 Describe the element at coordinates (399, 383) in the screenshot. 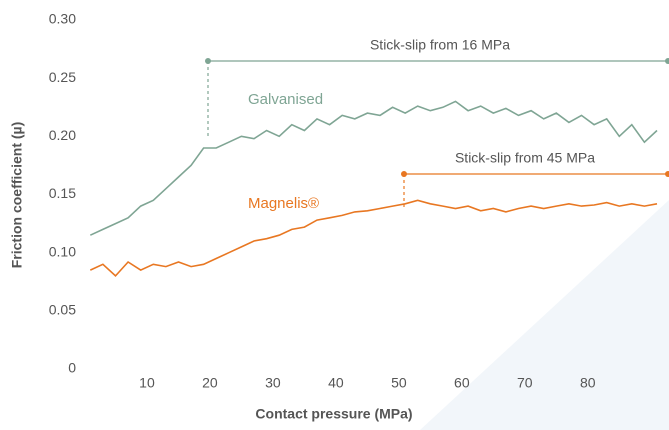

I see `x-tick-label: 50` at that location.